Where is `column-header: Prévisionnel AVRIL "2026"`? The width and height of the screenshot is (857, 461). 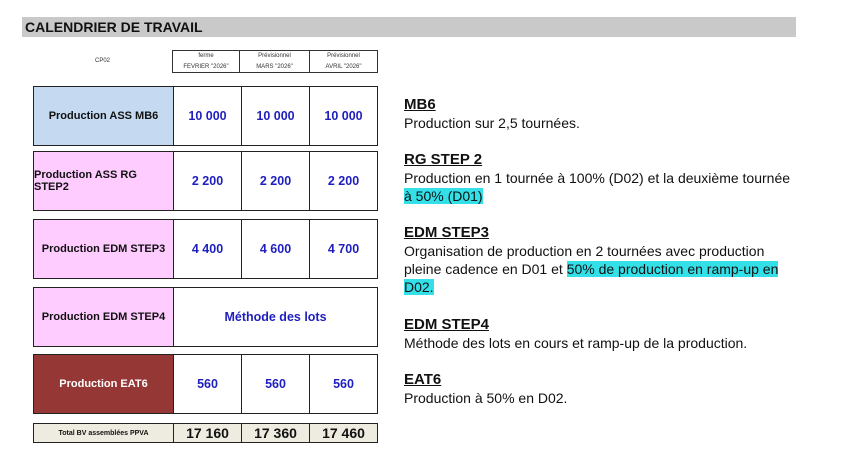
column-header: Prévisionnel AVRIL "2026" is located at coordinates (343, 61).